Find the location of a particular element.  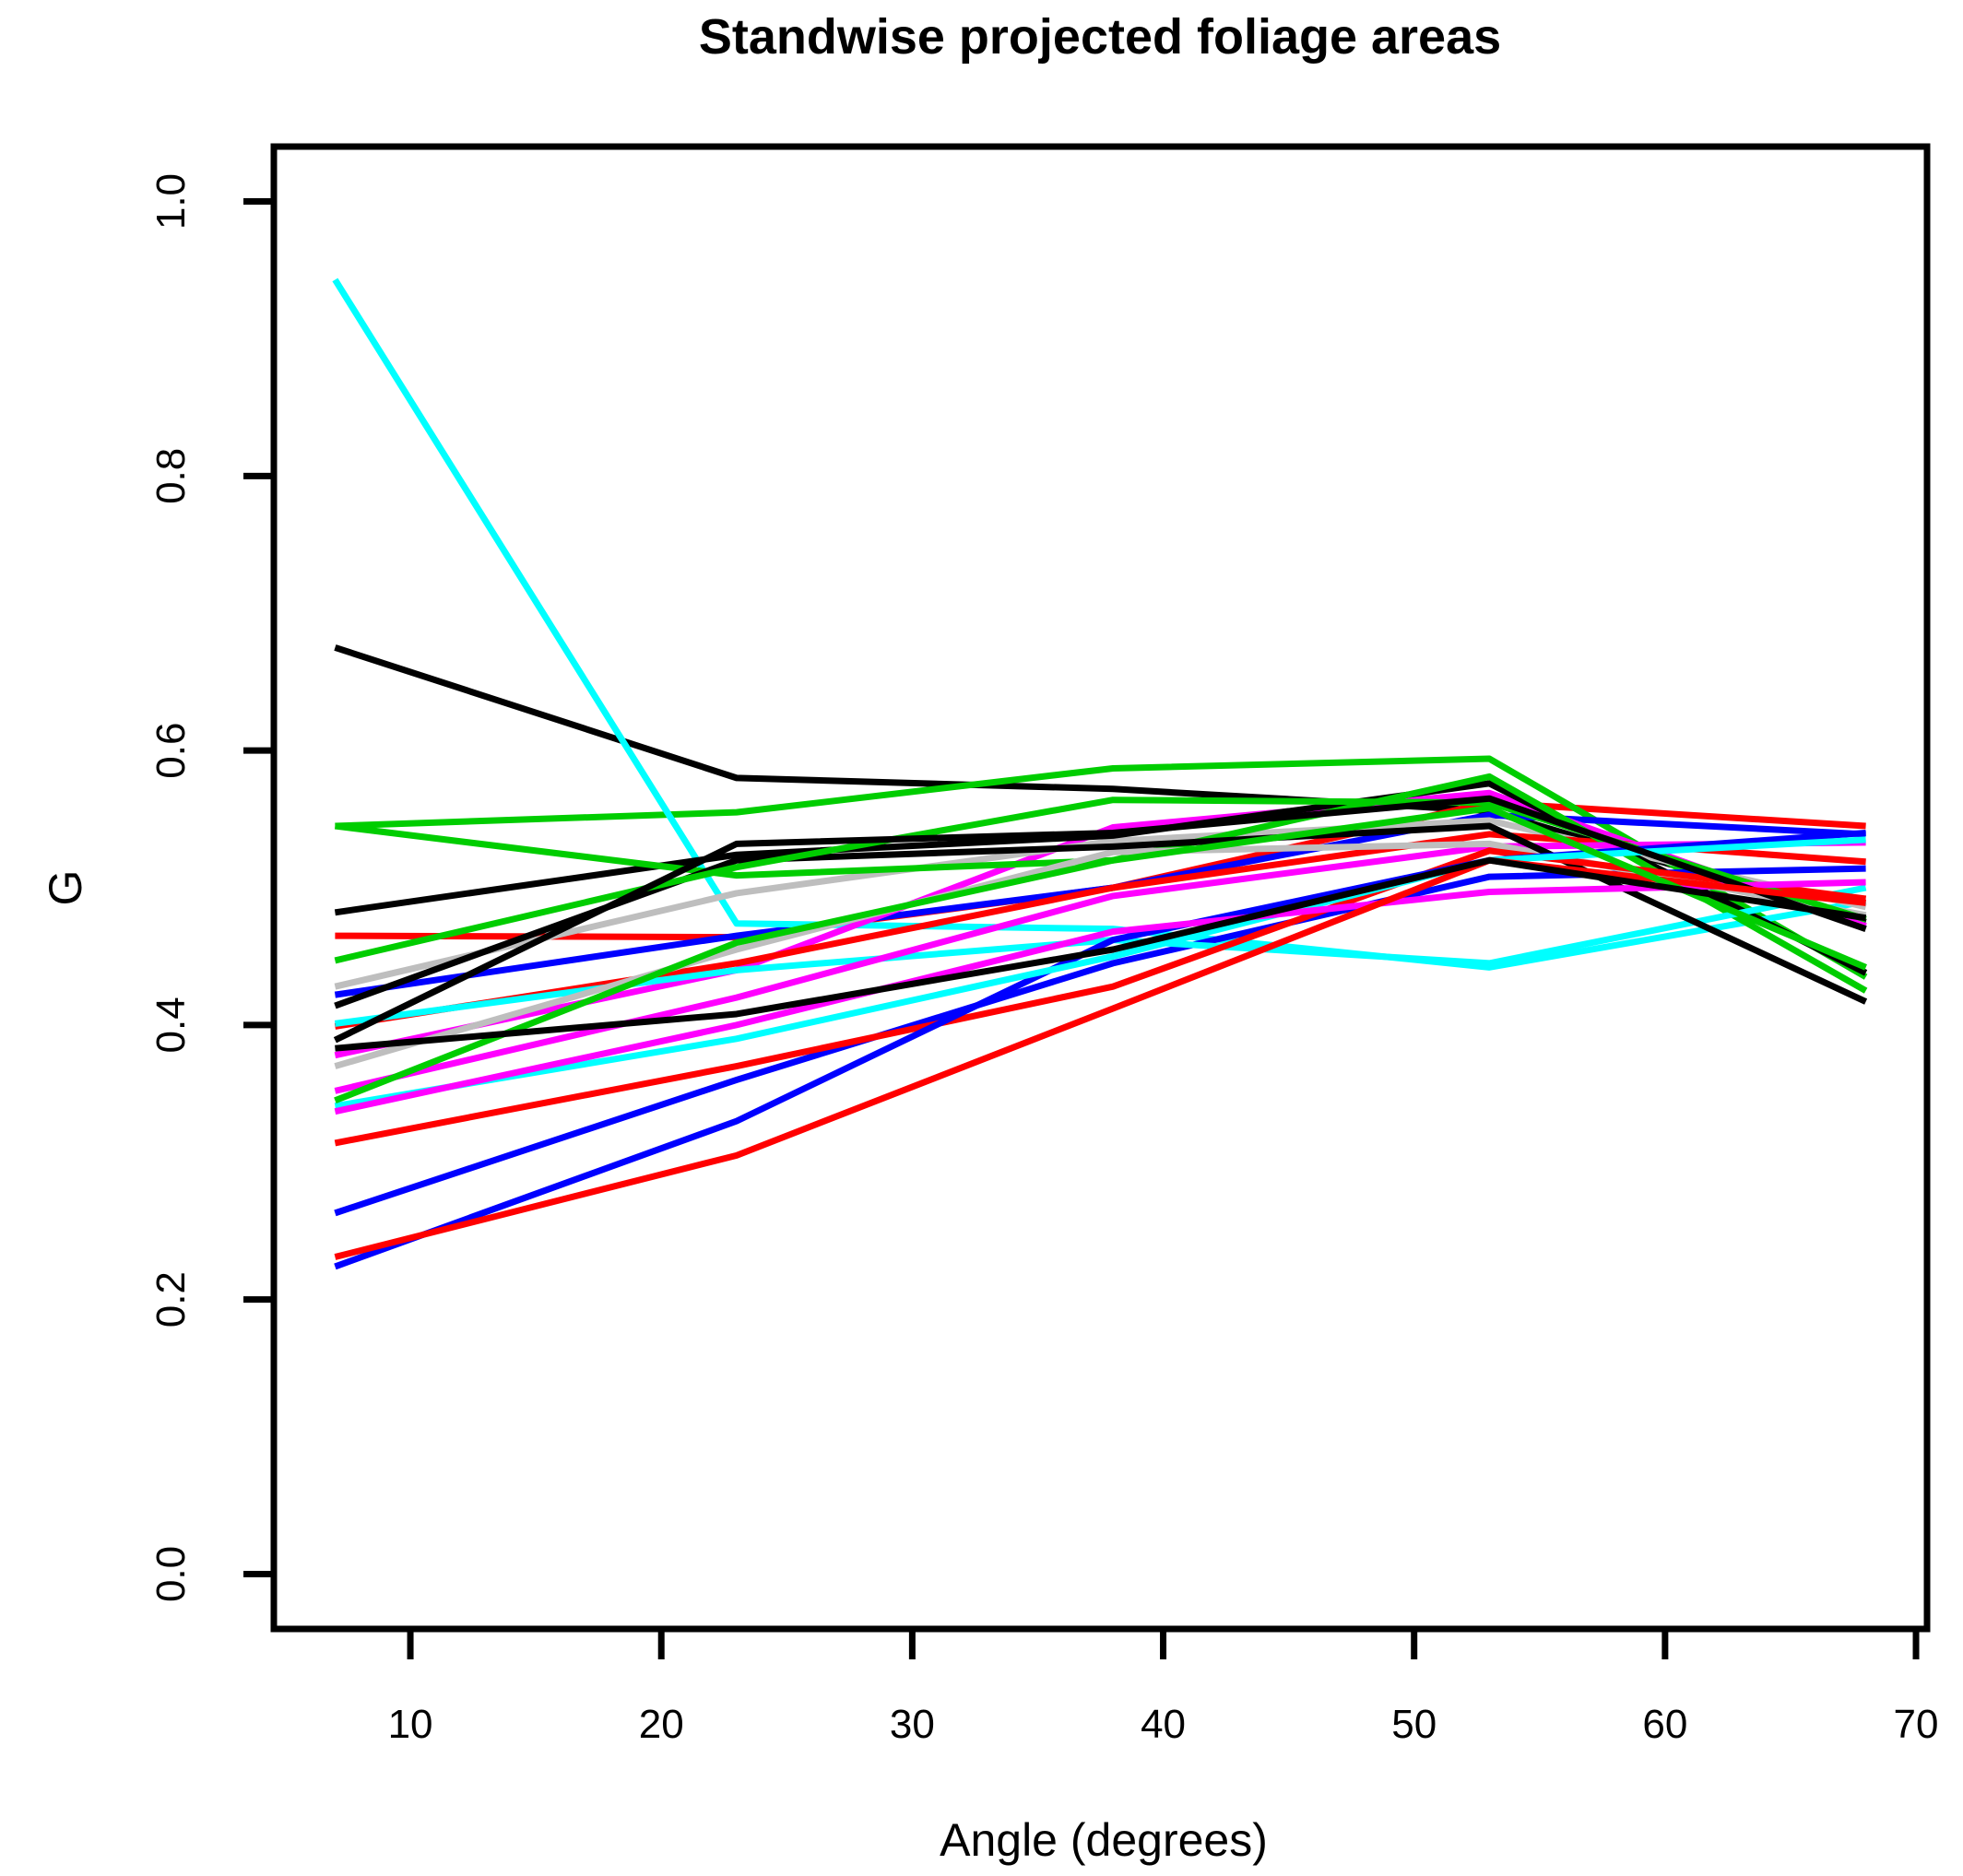

y-axis-tick-label: 0.0 is located at coordinates (171, 1574).